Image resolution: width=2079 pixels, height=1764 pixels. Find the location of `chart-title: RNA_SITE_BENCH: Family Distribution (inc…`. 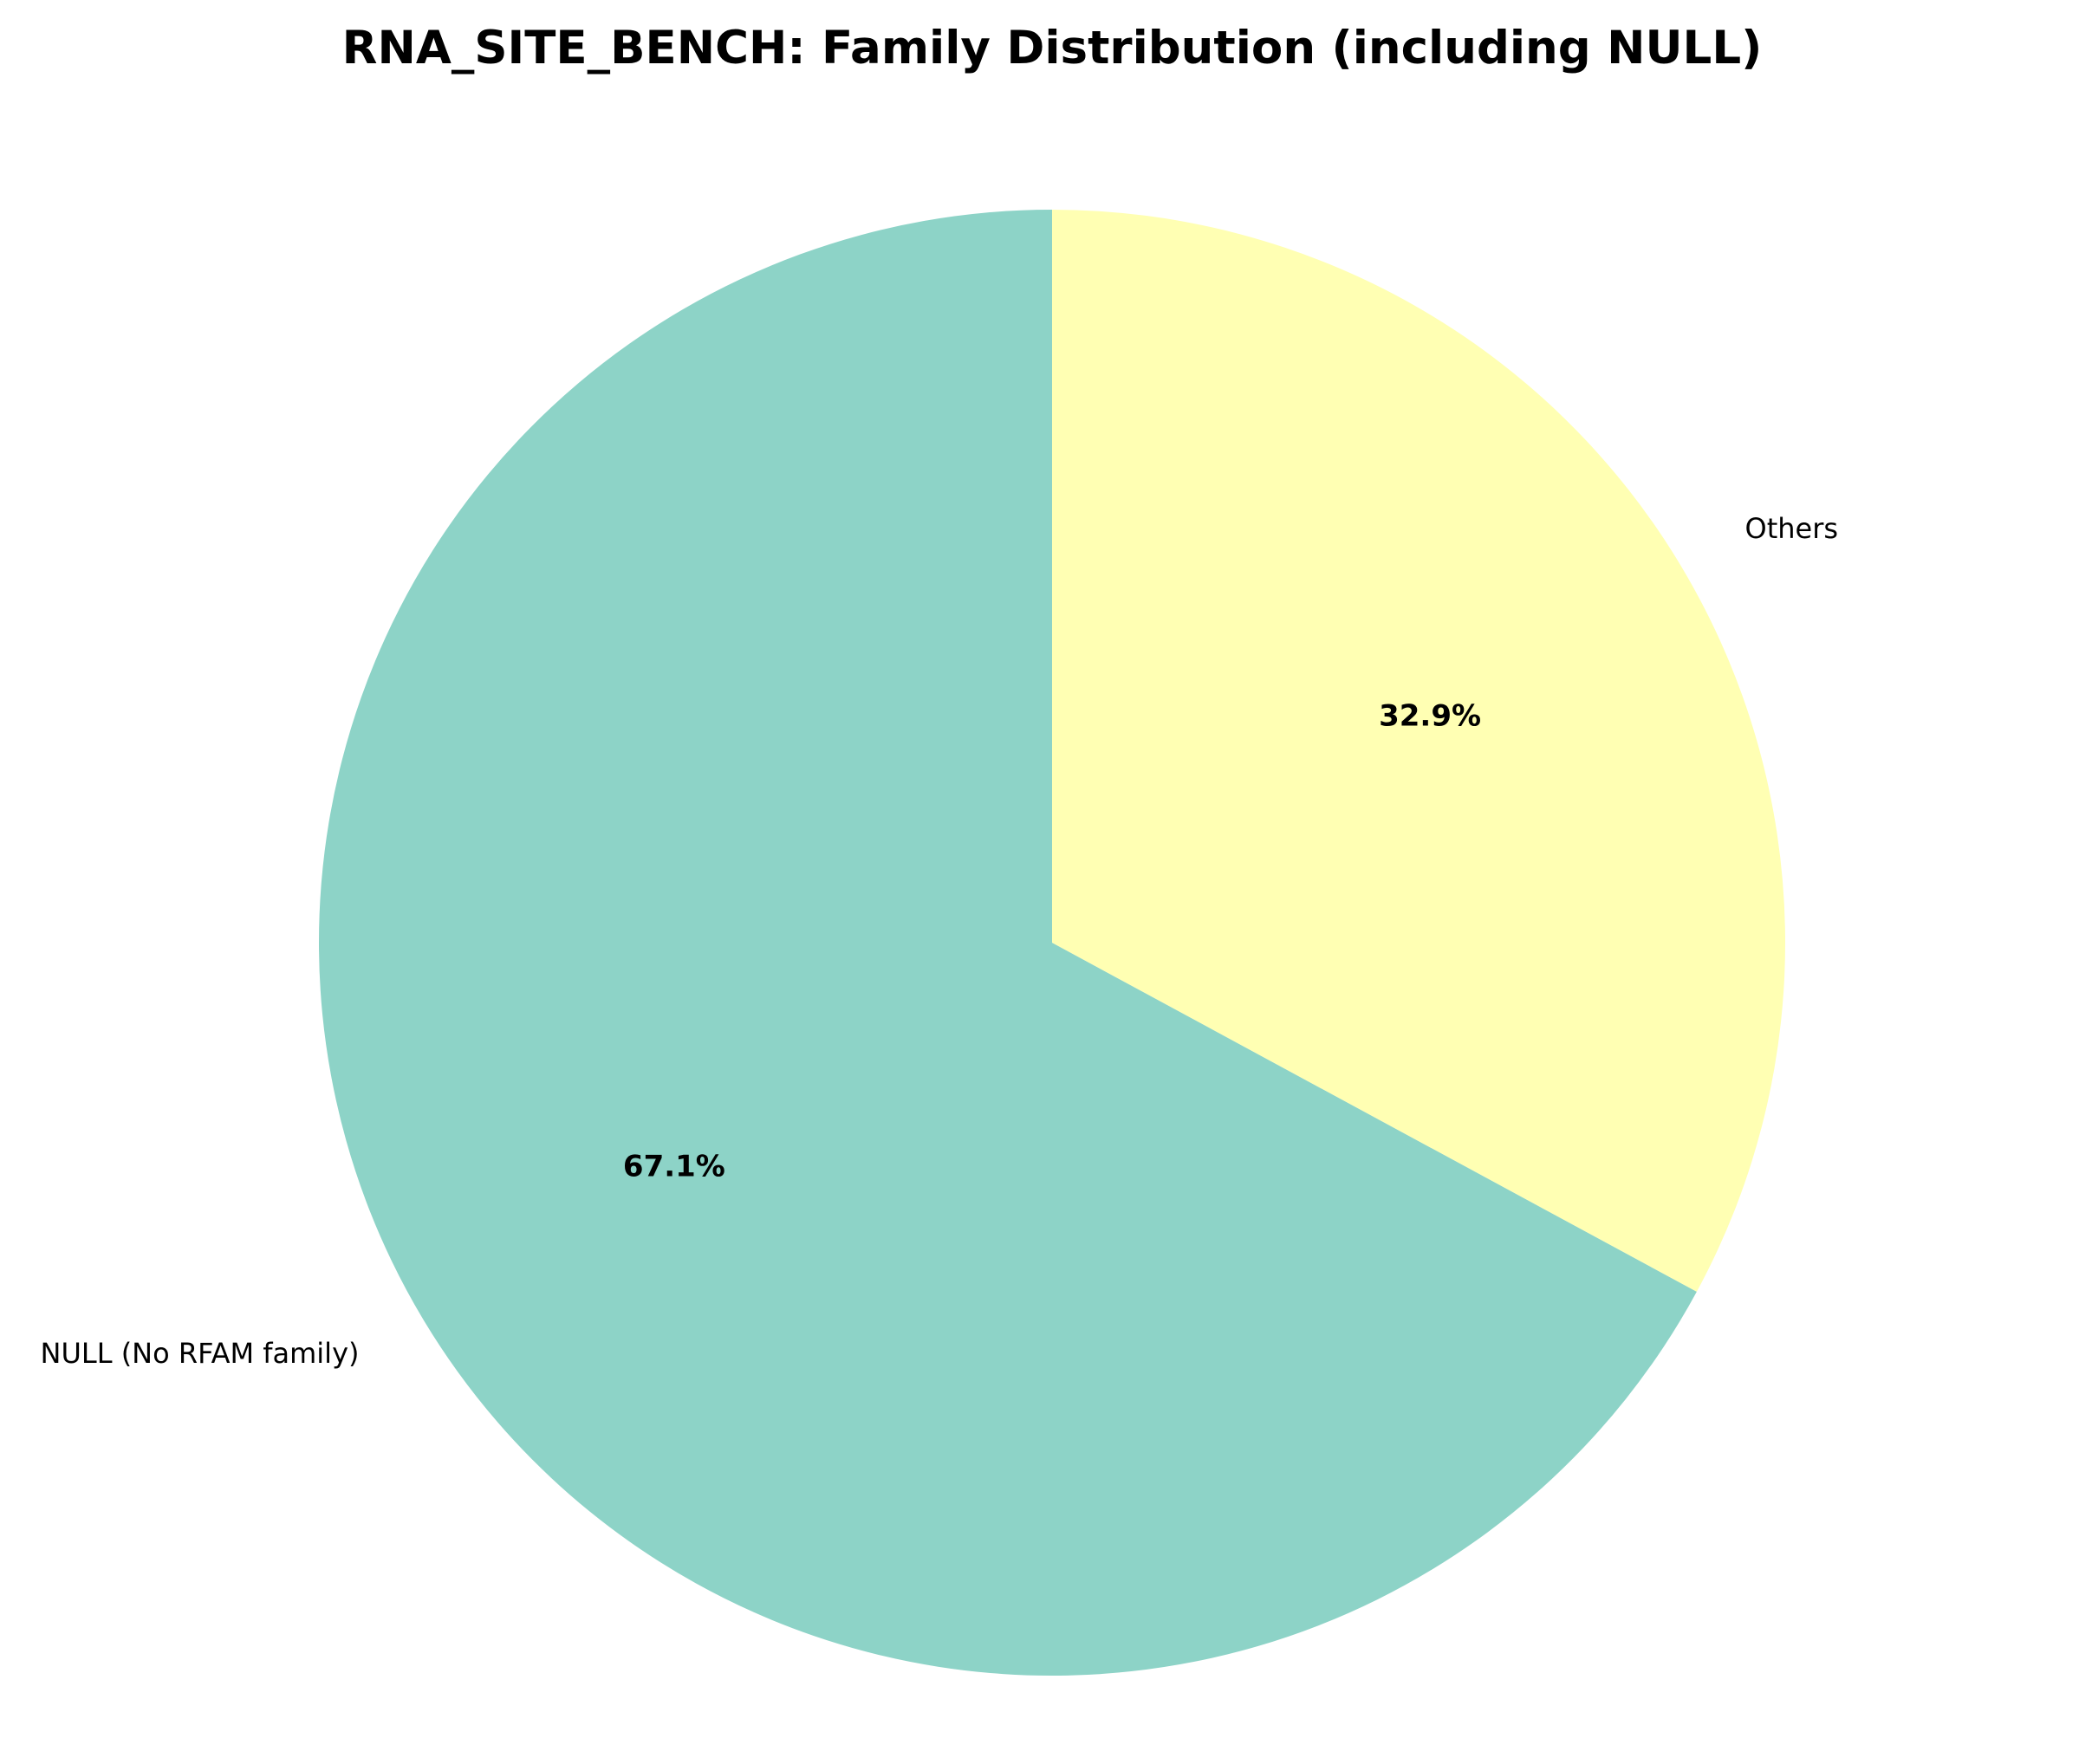

chart-title: RNA_SITE_BENCH: Family Distribution (inc… is located at coordinates (1052, 48).